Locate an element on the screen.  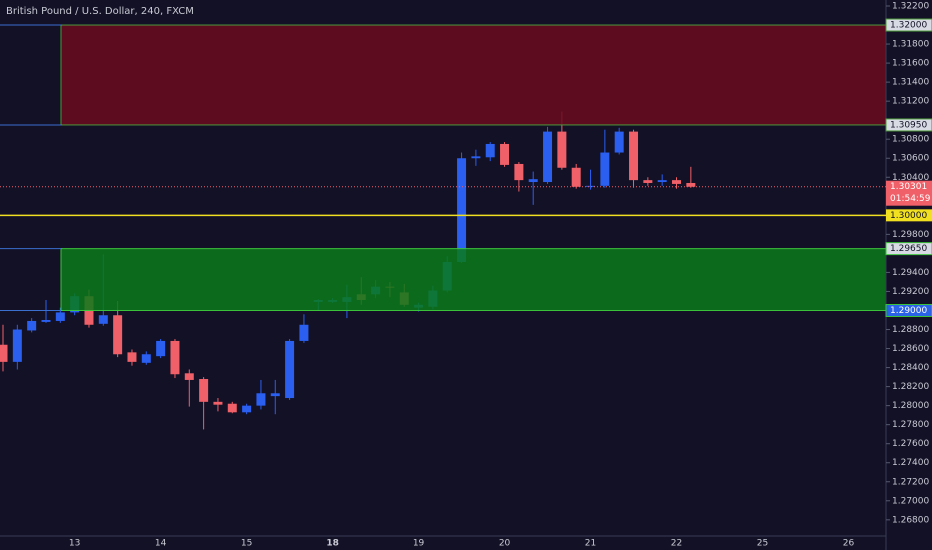
y-tick-label: 1.30400 is located at coordinates (910, 178).